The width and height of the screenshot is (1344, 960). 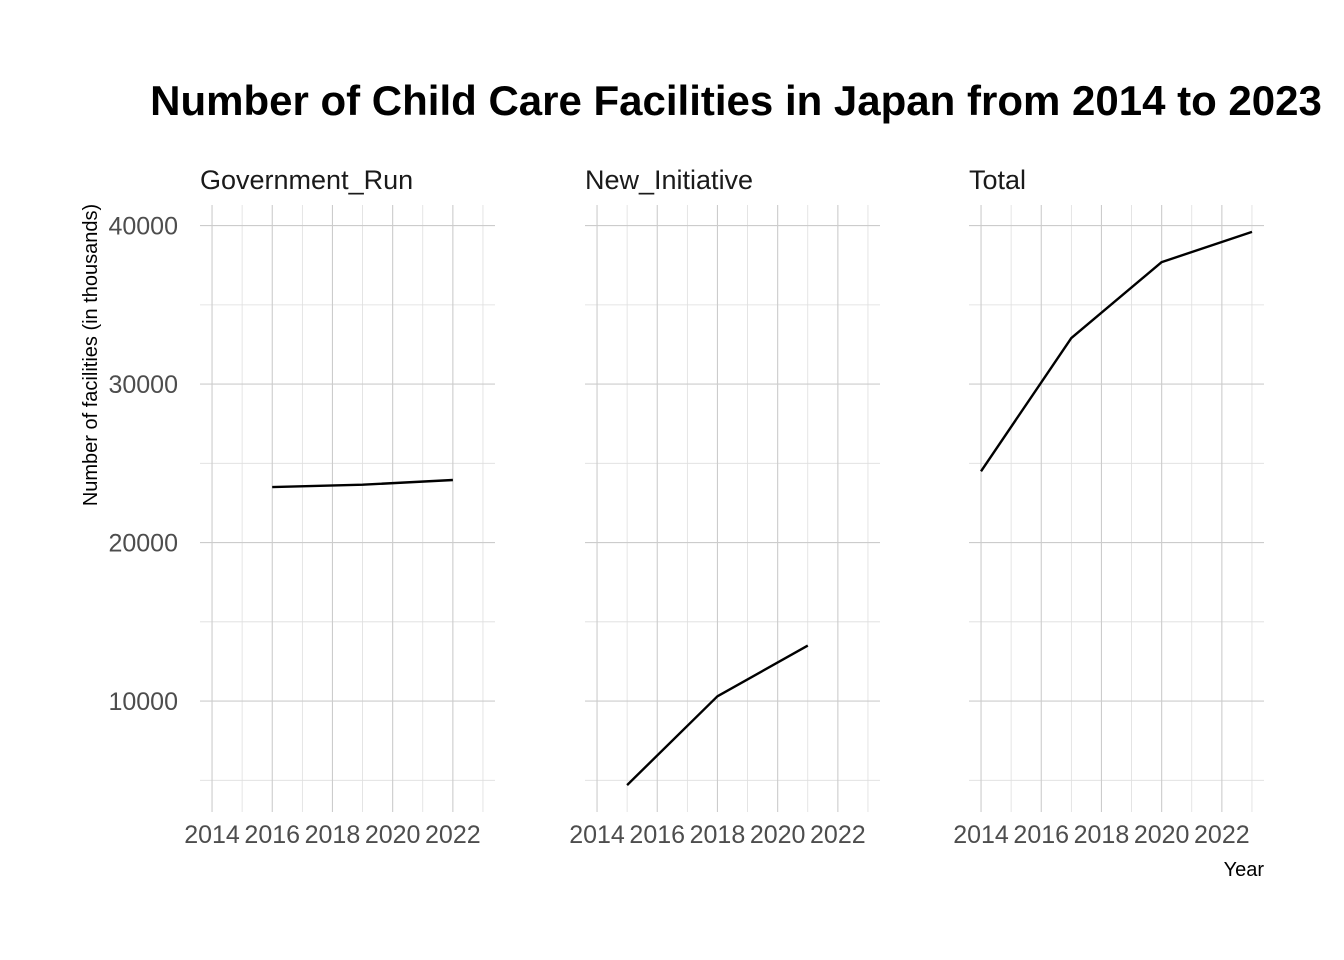 What do you see at coordinates (91, 355) in the screenshot?
I see `y-axis-title: Number of facilities (in thousands)` at bounding box center [91, 355].